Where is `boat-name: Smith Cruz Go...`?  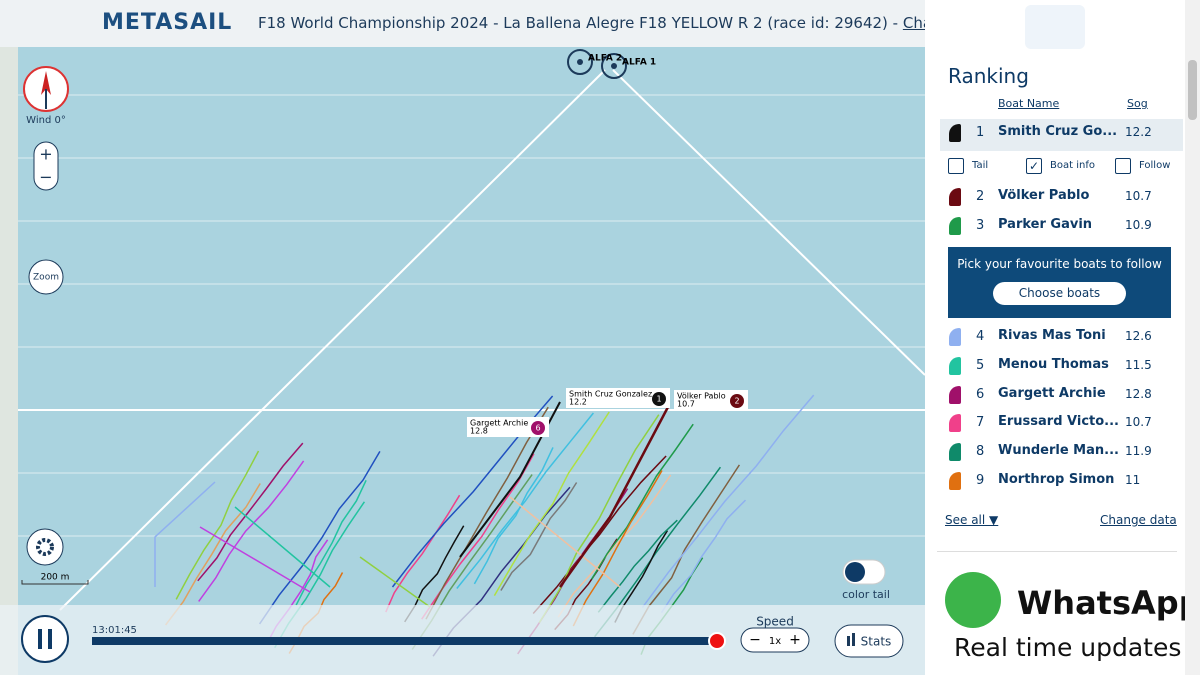
boat-name: Smith Cruz Go... is located at coordinates (1058, 131).